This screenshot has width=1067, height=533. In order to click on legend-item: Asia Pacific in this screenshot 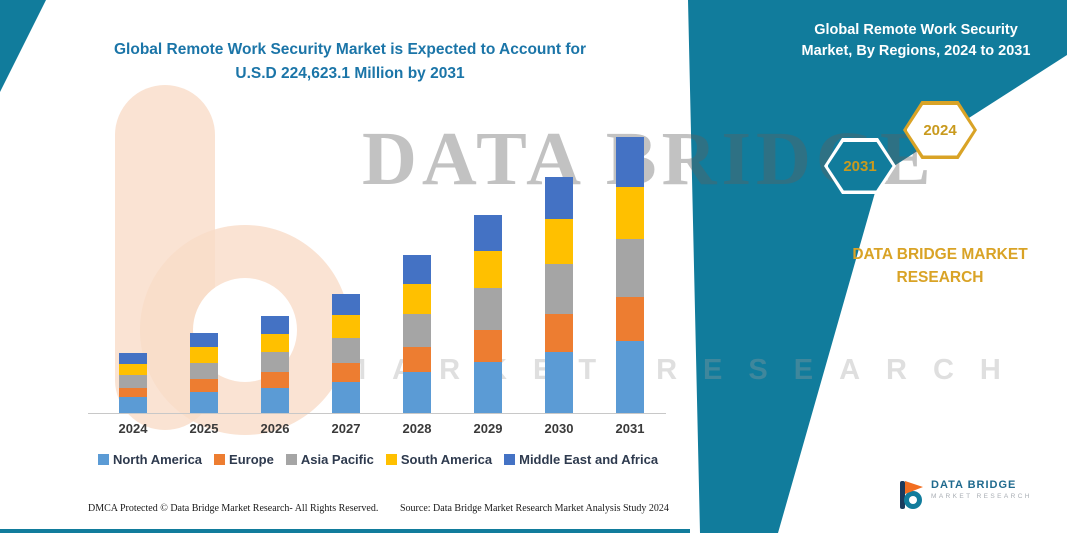, I will do `click(329, 459)`.